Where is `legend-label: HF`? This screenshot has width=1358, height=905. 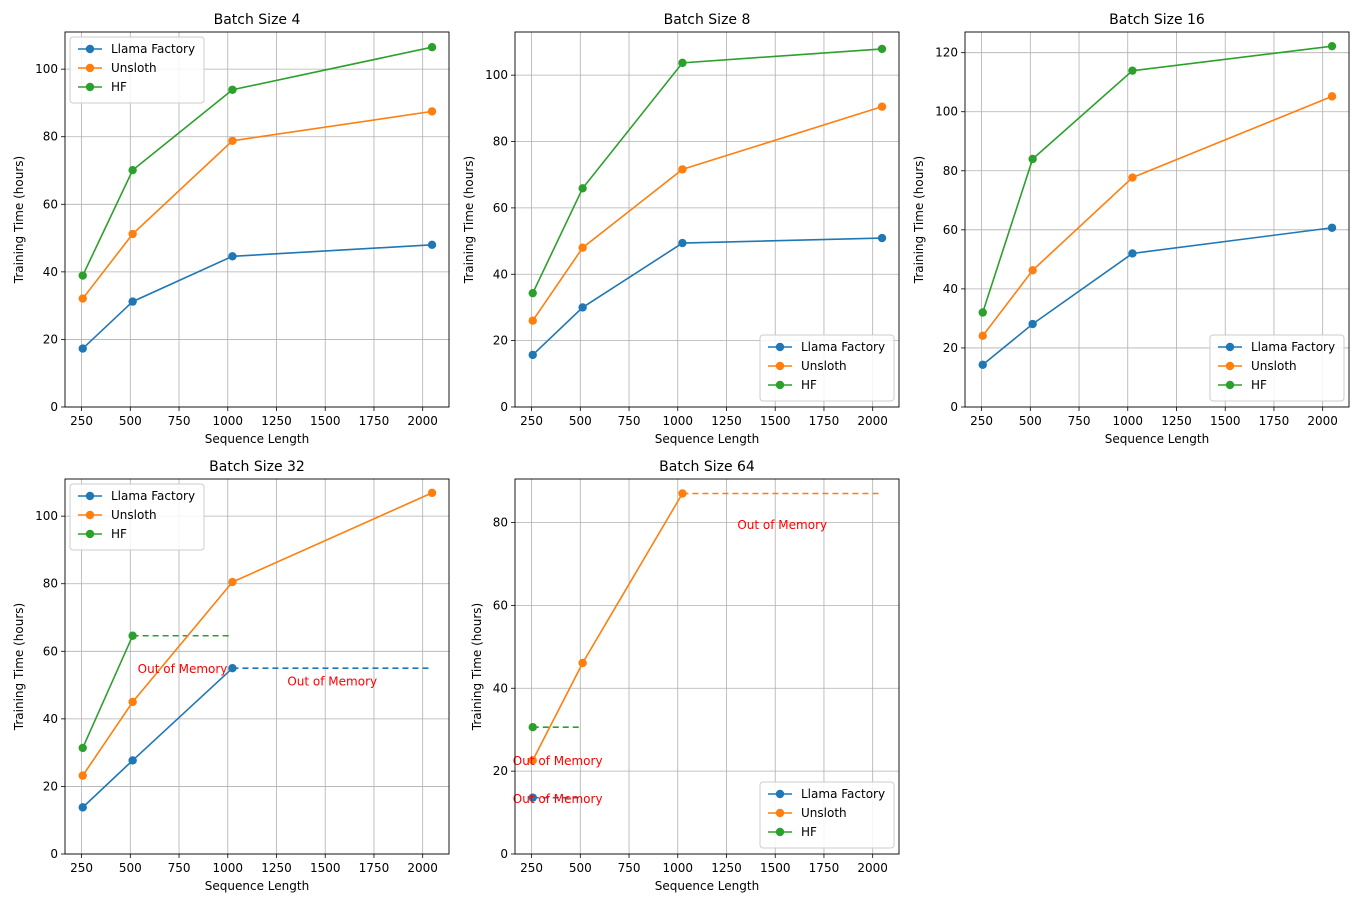
legend-label: HF is located at coordinates (1259, 385).